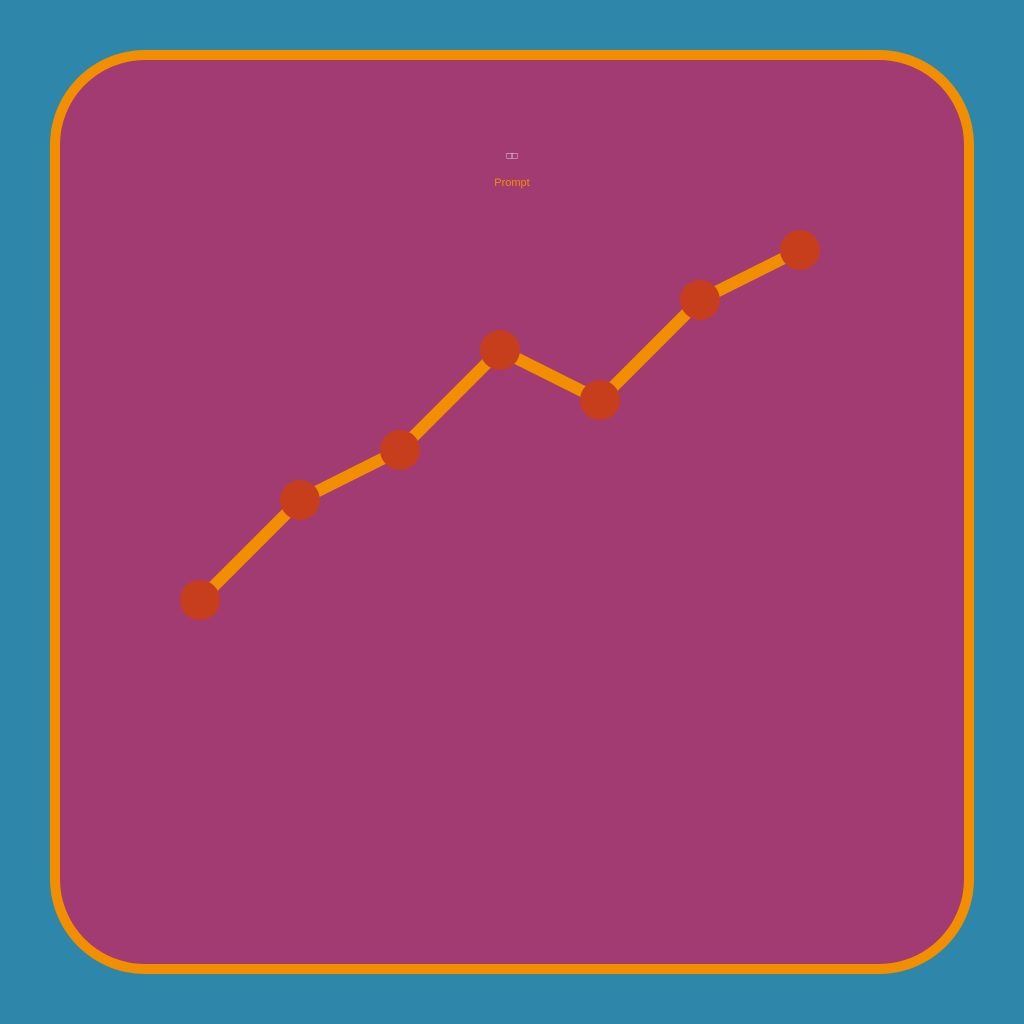 The width and height of the screenshot is (1024, 1024). What do you see at coordinates (511, 183) in the screenshot?
I see `chart-subtitle: Prompt` at bounding box center [511, 183].